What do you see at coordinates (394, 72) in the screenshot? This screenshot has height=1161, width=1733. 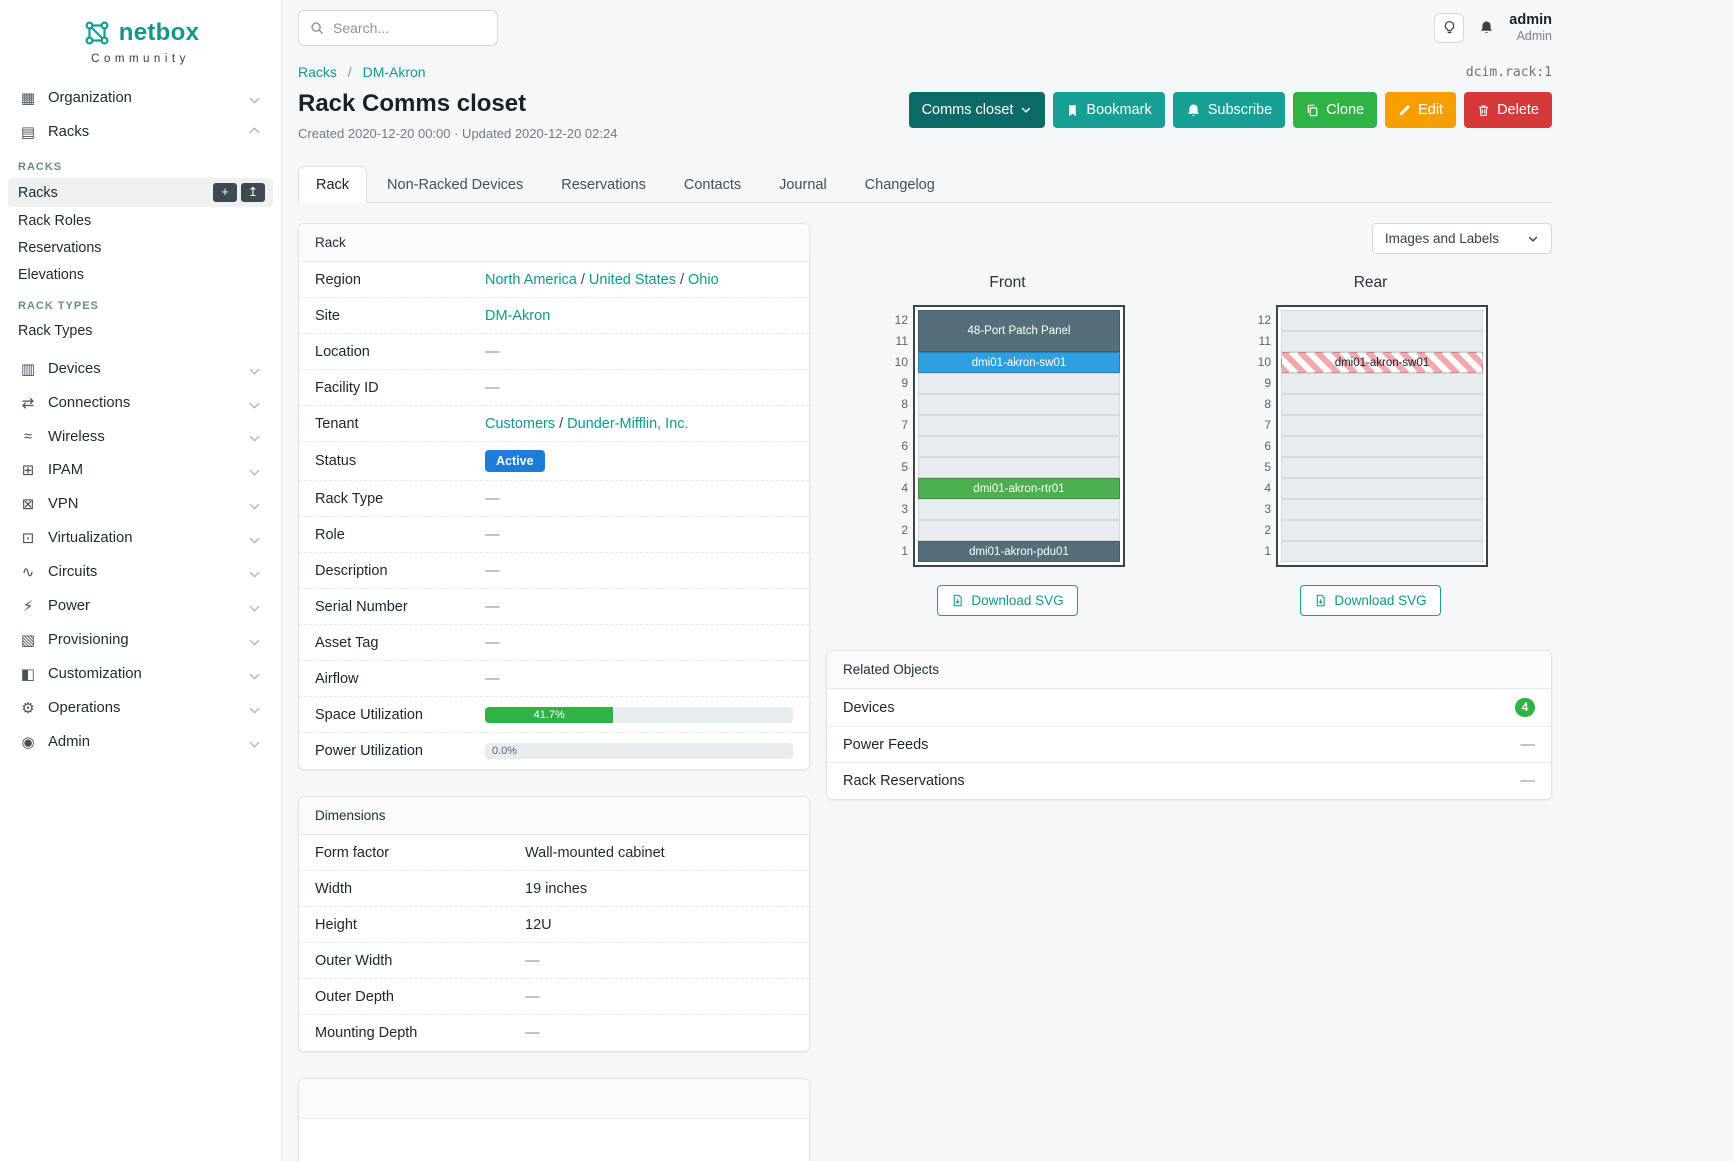 I see `breadcrumb-site-link: DM-Akron` at bounding box center [394, 72].